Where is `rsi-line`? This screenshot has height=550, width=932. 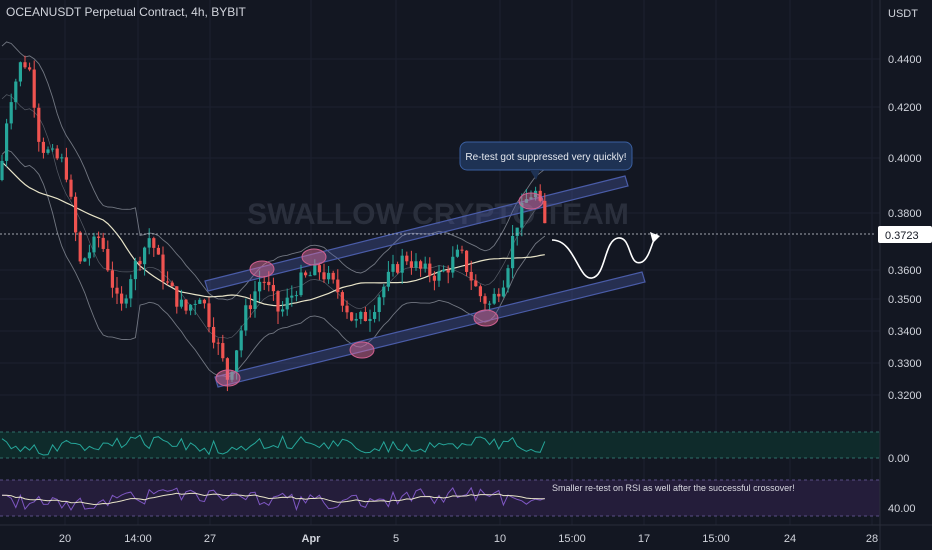
rsi-line is located at coordinates (273, 499).